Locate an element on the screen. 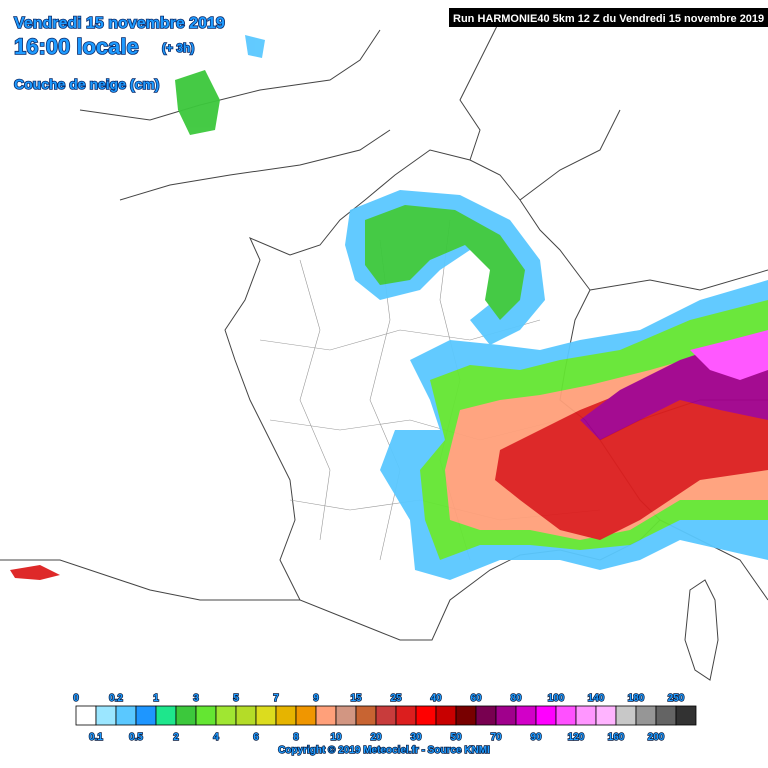 The height and width of the screenshot is (768, 768). legend-label: 90 is located at coordinates (536, 737).